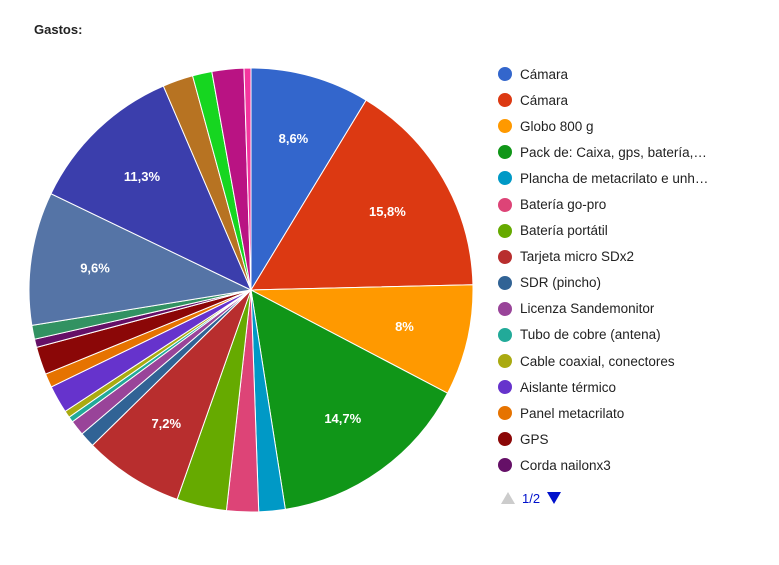  I want to click on legend-item: SDR (pincho), so click(633, 283).